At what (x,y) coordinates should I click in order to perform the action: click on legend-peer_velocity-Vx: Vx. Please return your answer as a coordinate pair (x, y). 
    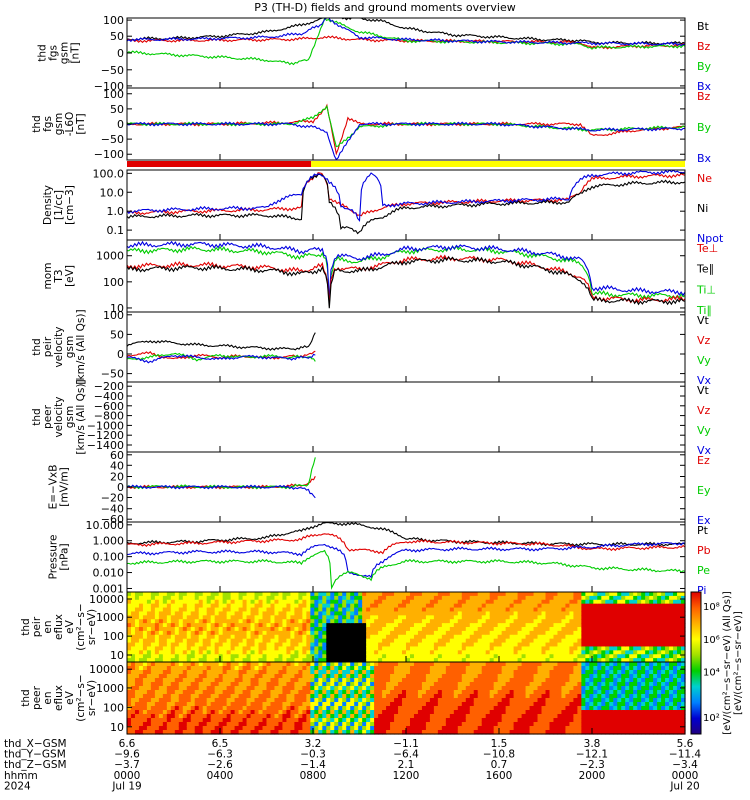
    Looking at the image, I should click on (704, 450).